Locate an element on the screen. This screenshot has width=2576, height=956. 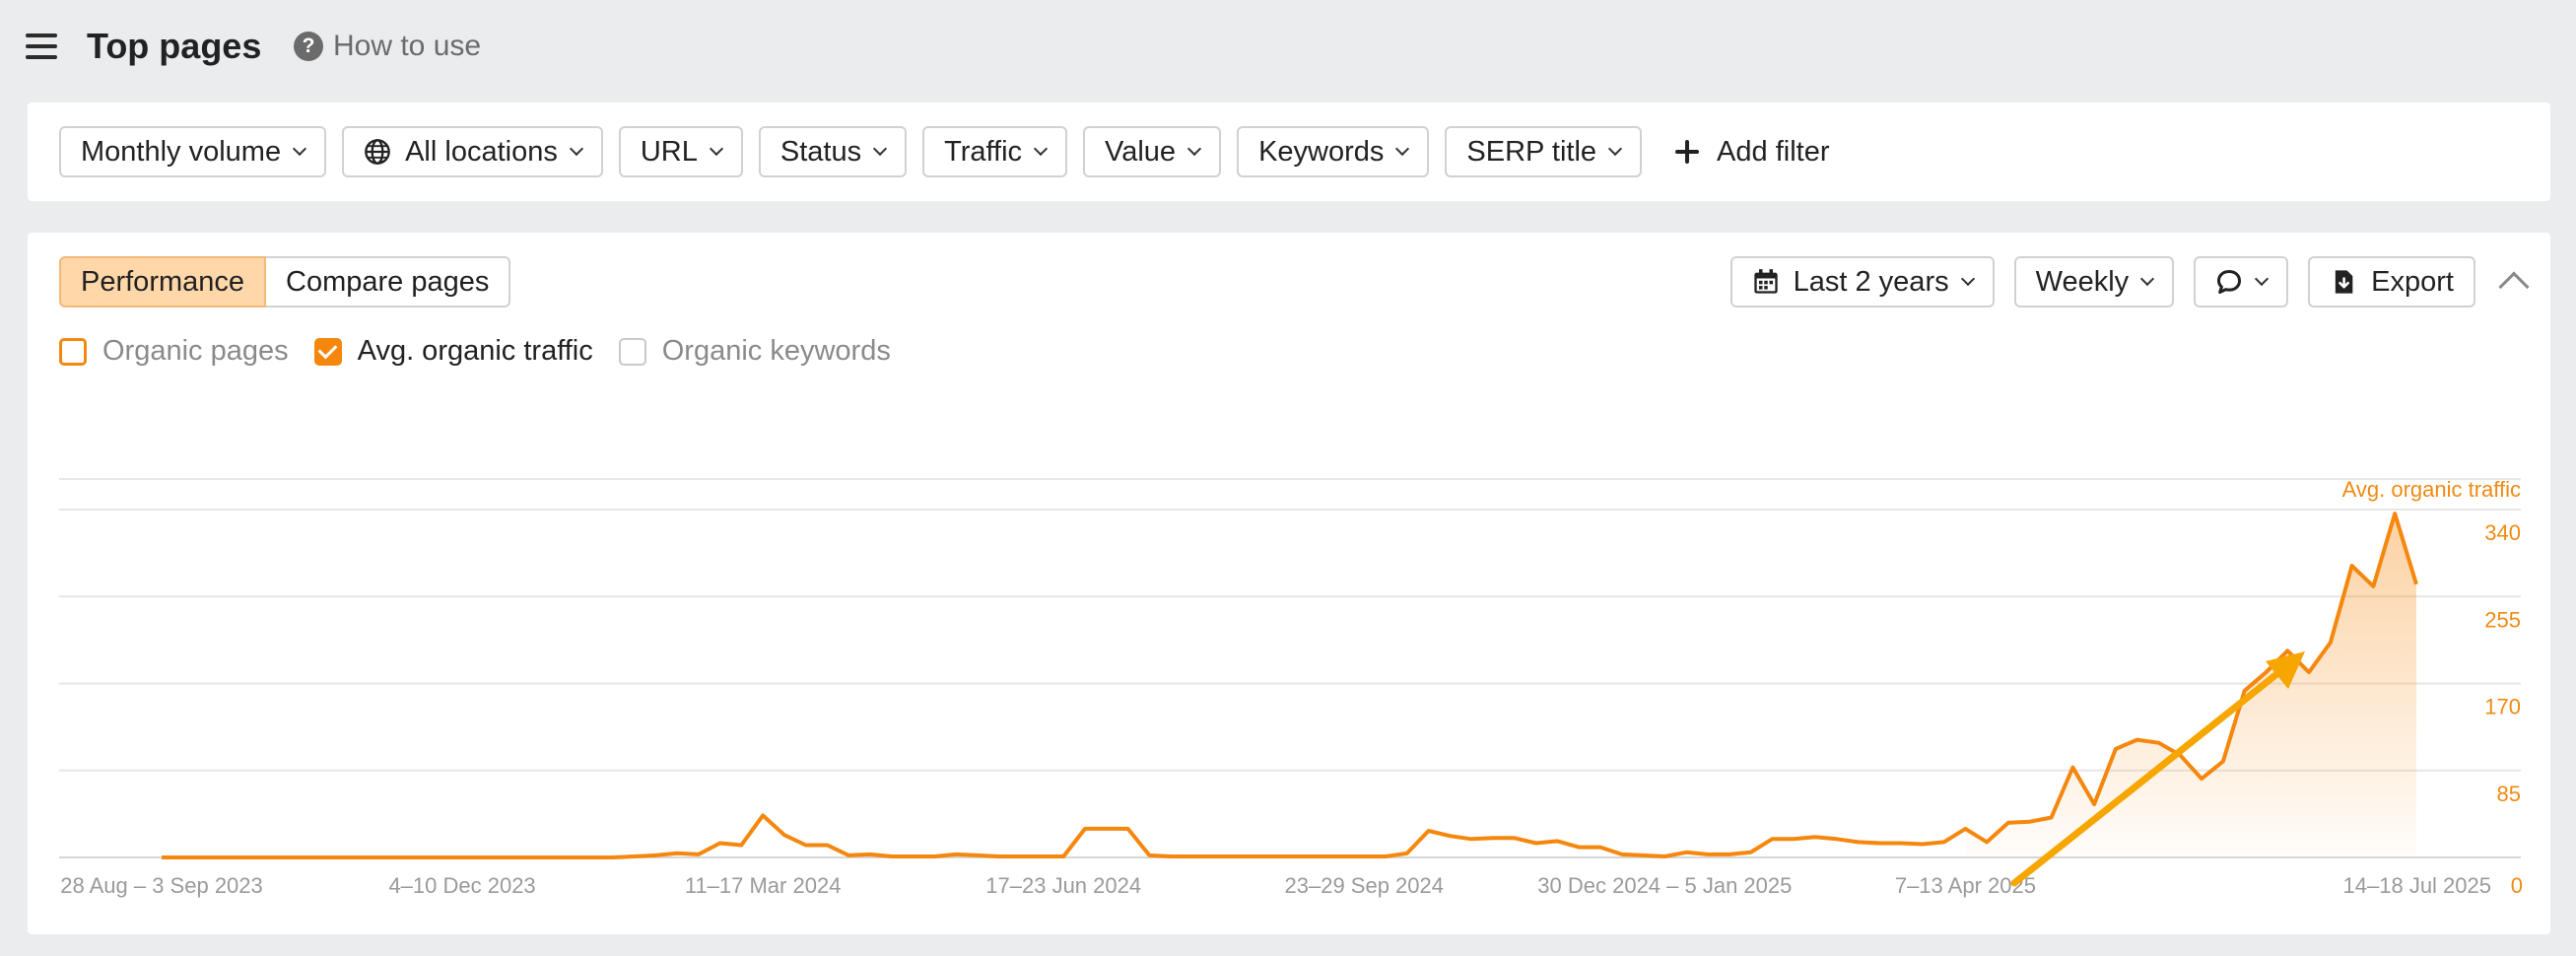
traffic-area is located at coordinates (2190, 685).